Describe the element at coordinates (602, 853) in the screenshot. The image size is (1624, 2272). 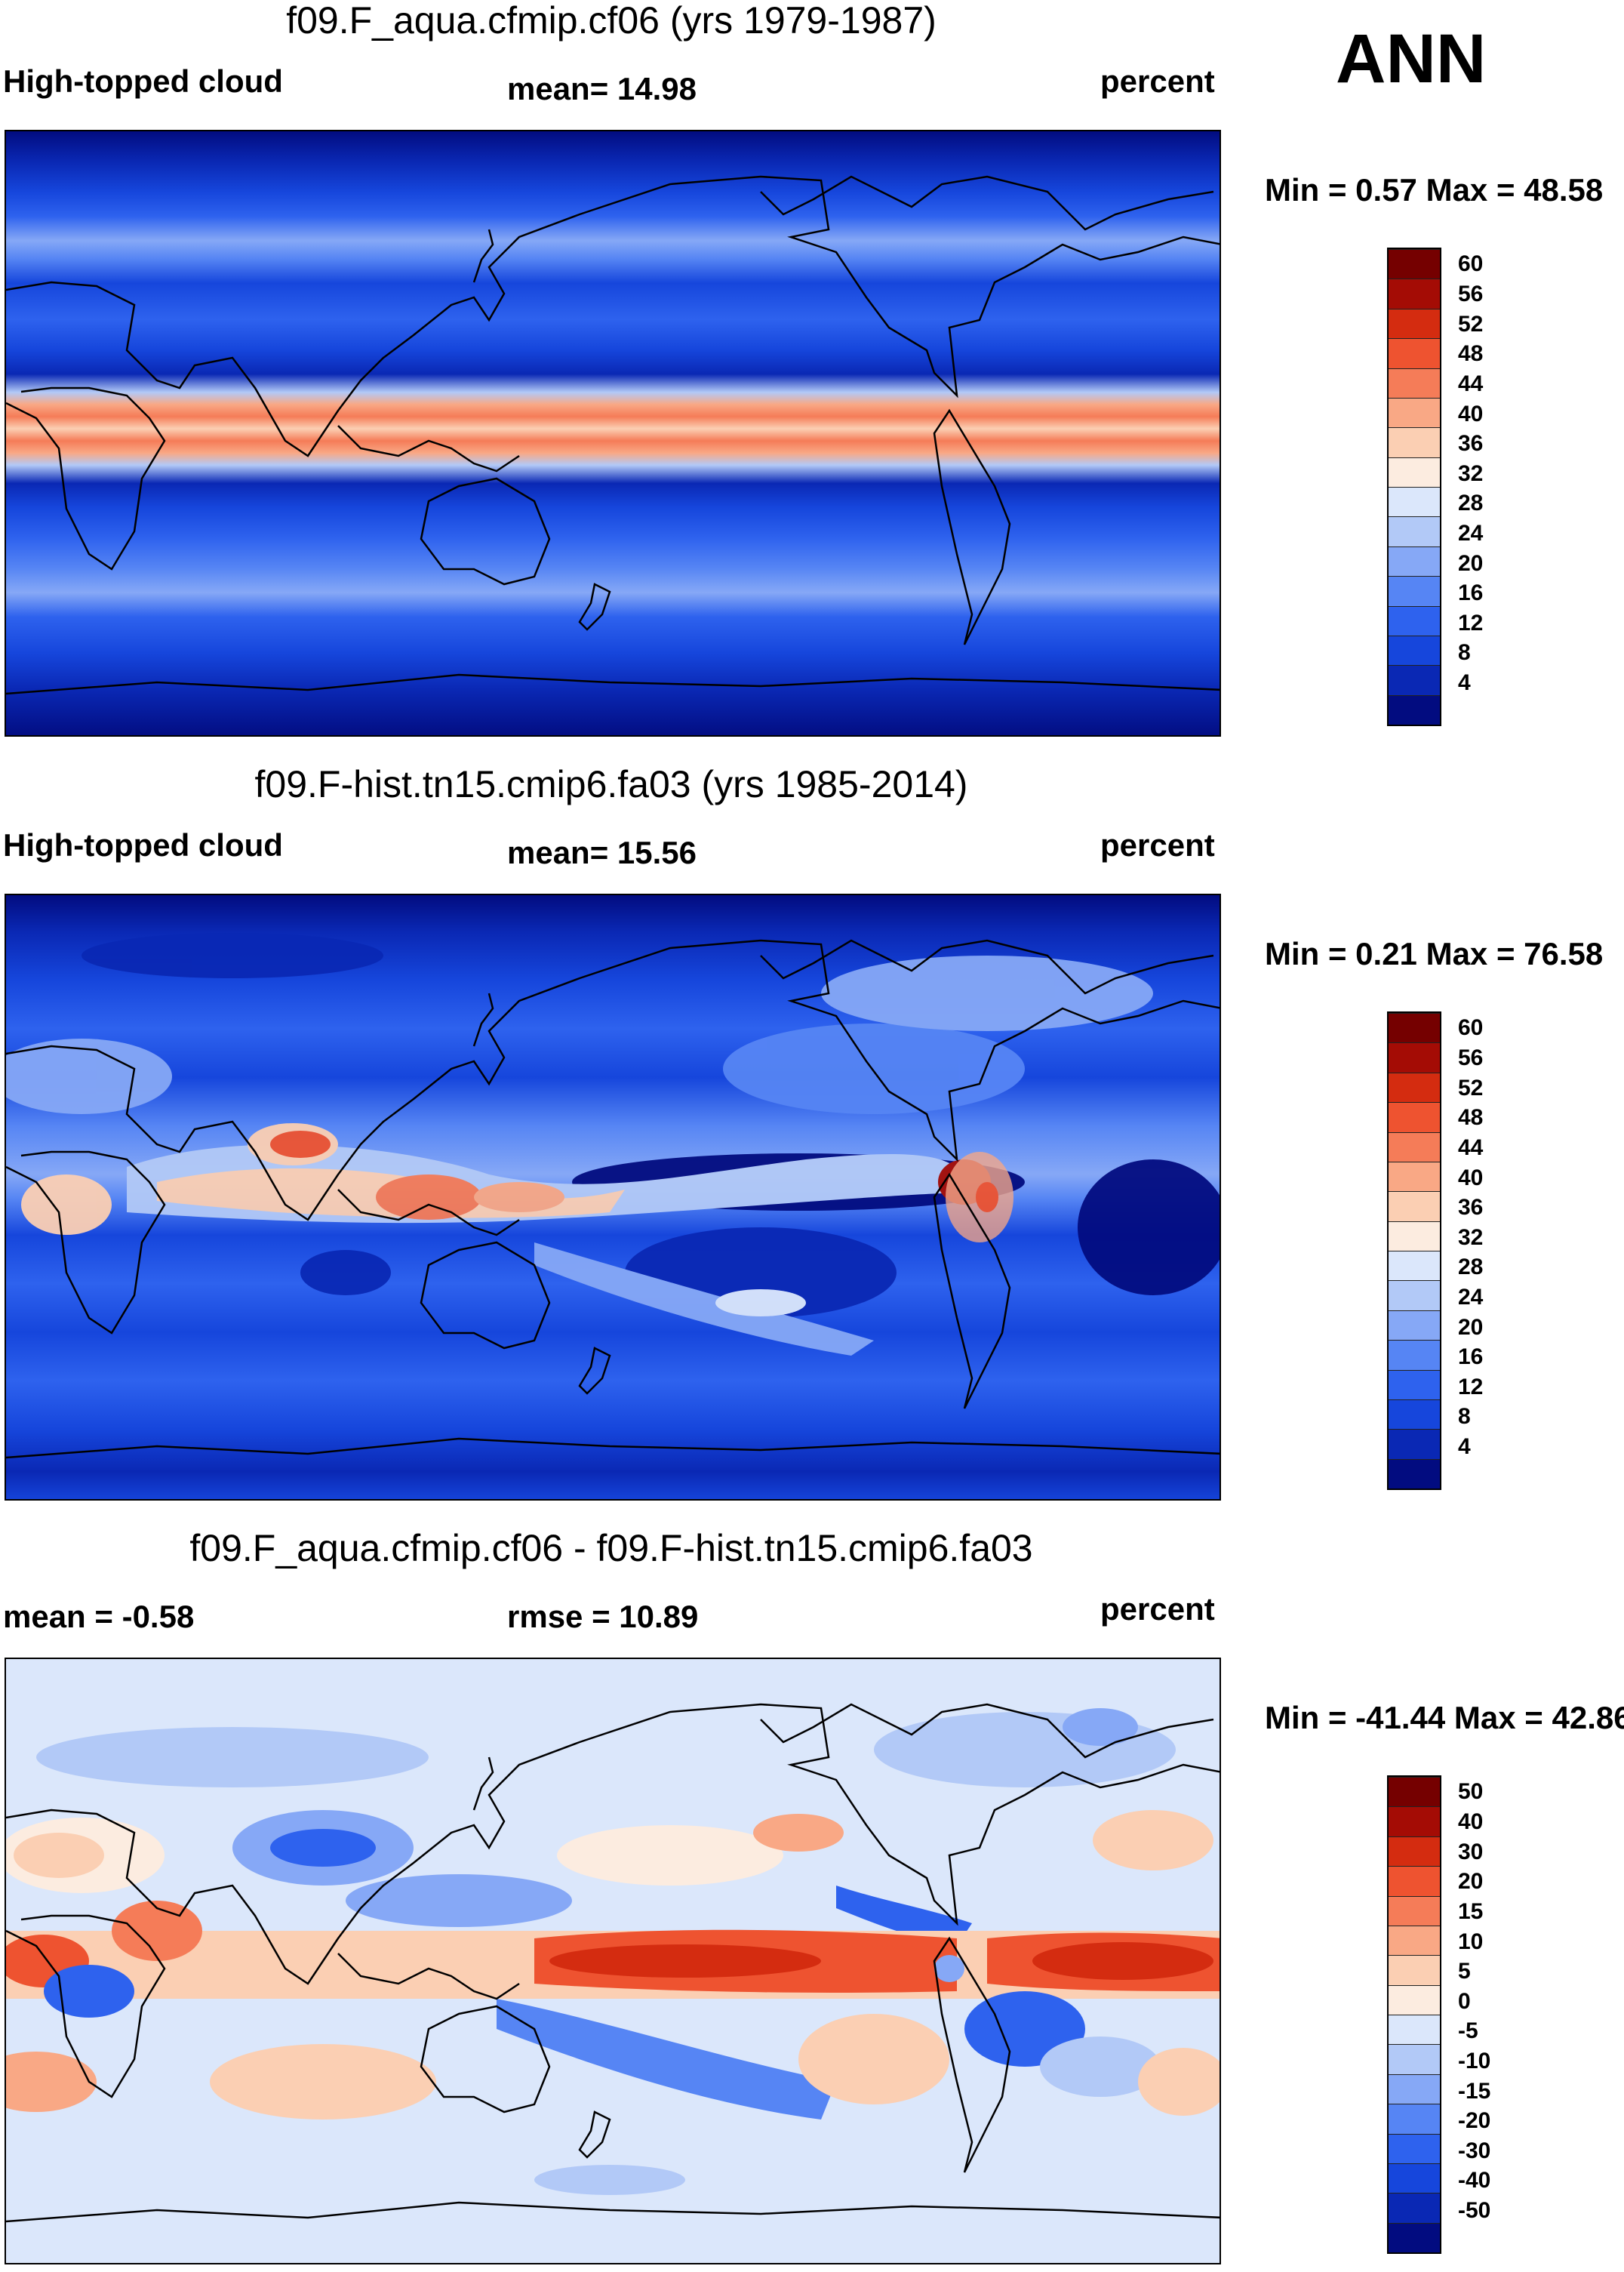
I see `mean-label: mean= 15.56` at that location.